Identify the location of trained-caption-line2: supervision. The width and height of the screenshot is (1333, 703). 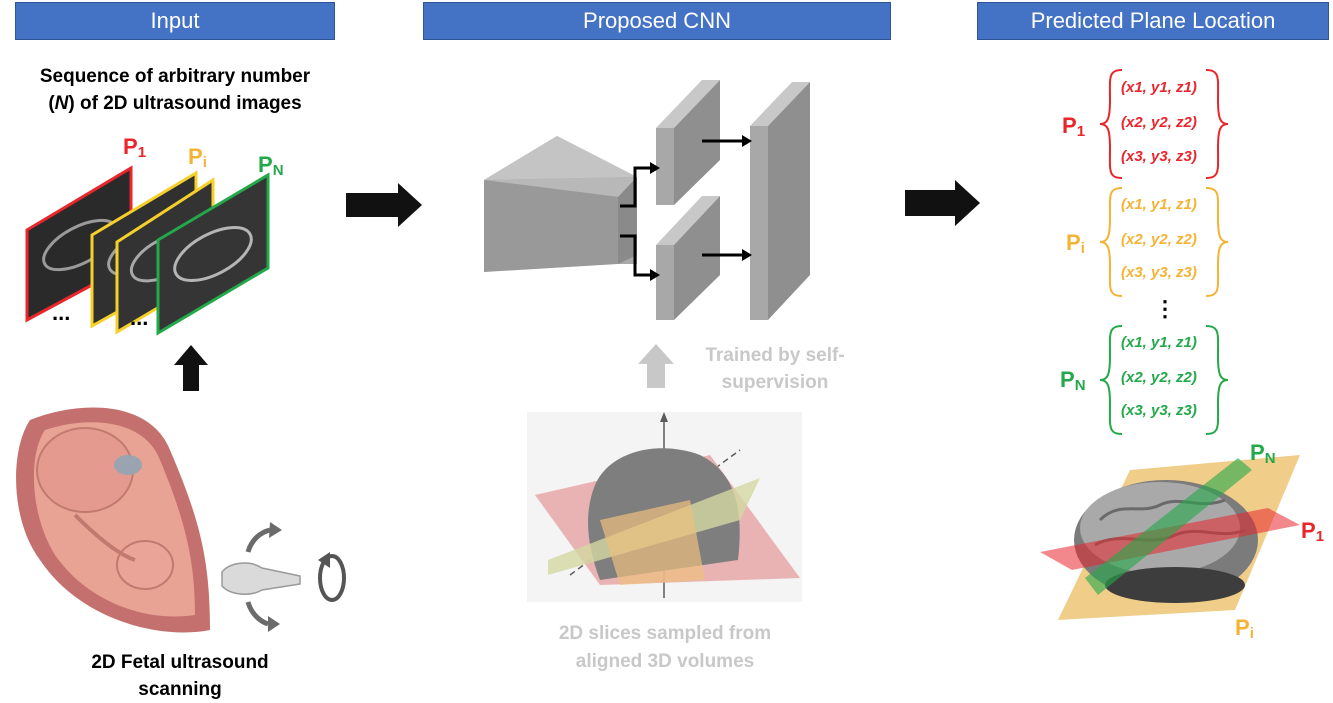
(775, 382).